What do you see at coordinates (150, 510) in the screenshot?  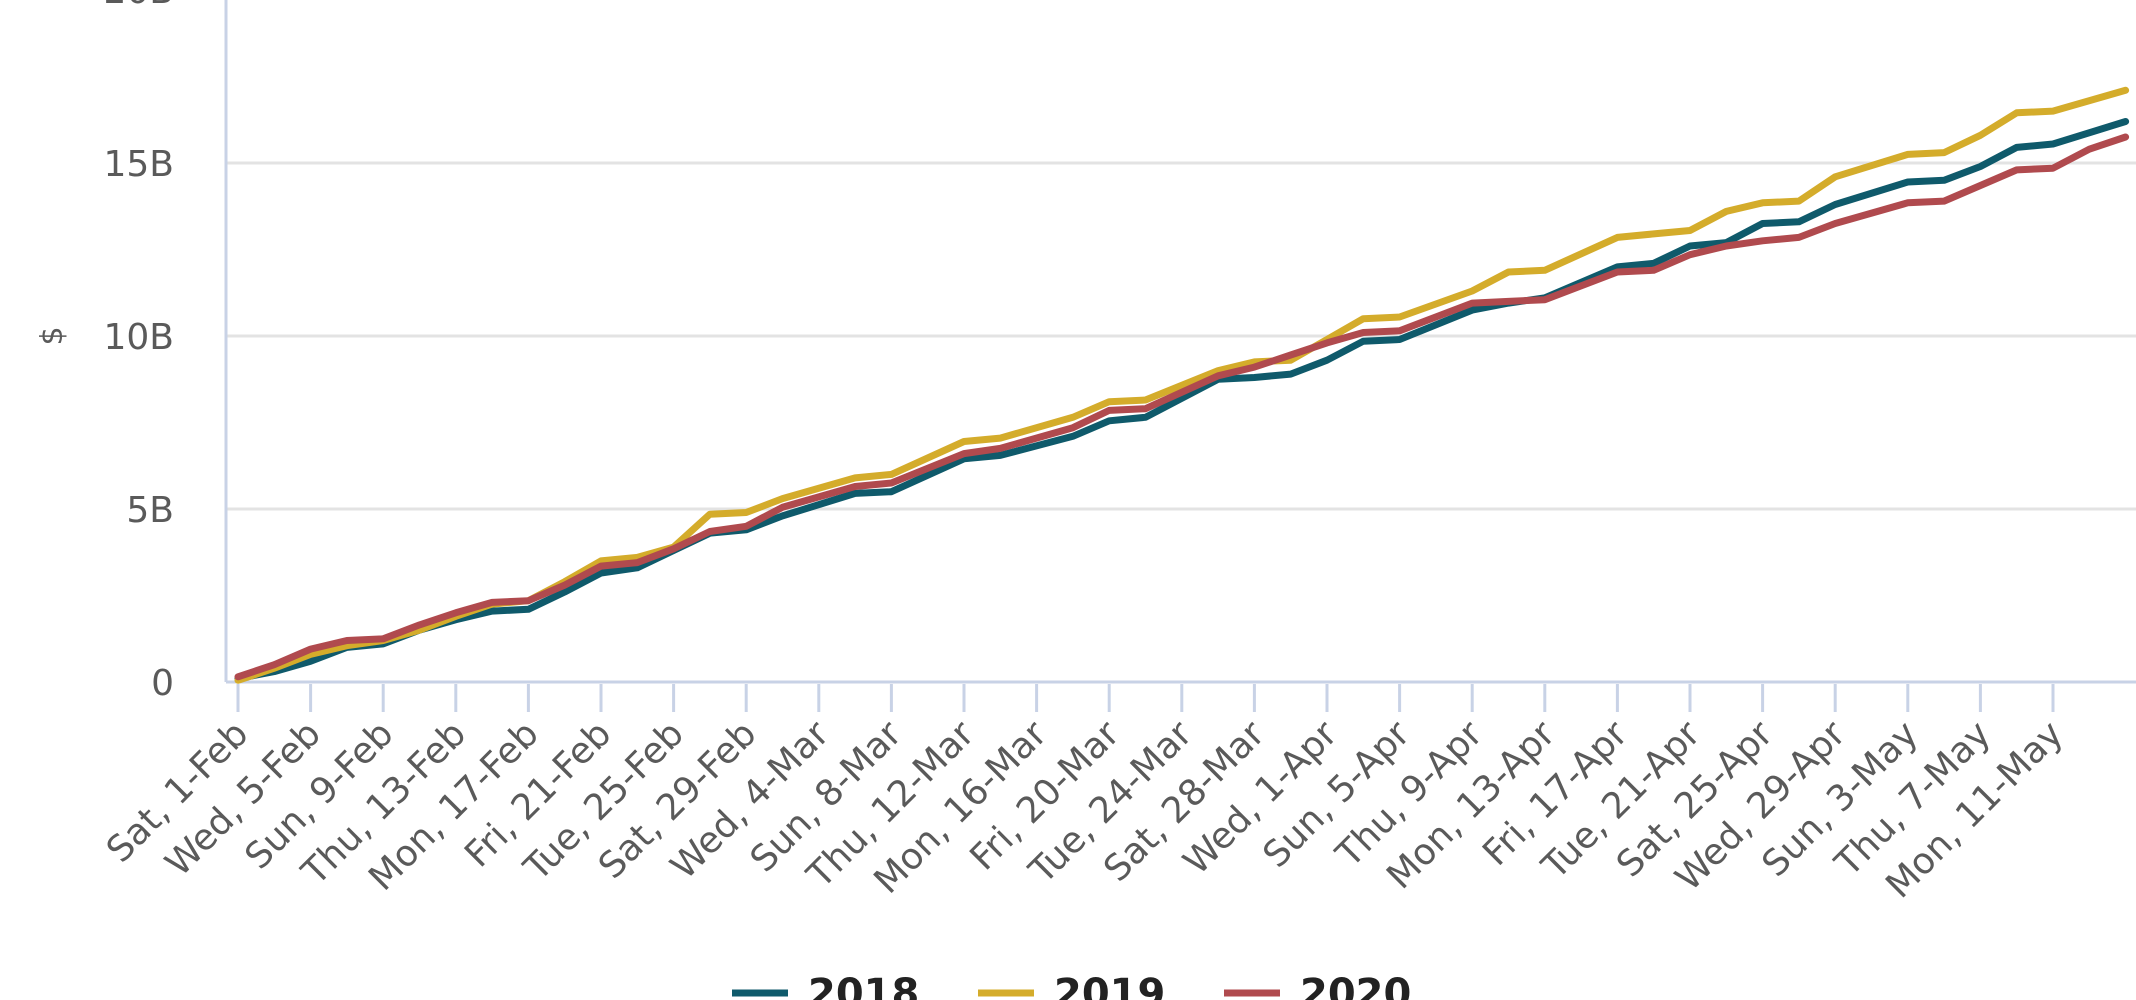 I see `y-tick-label: 5B` at bounding box center [150, 510].